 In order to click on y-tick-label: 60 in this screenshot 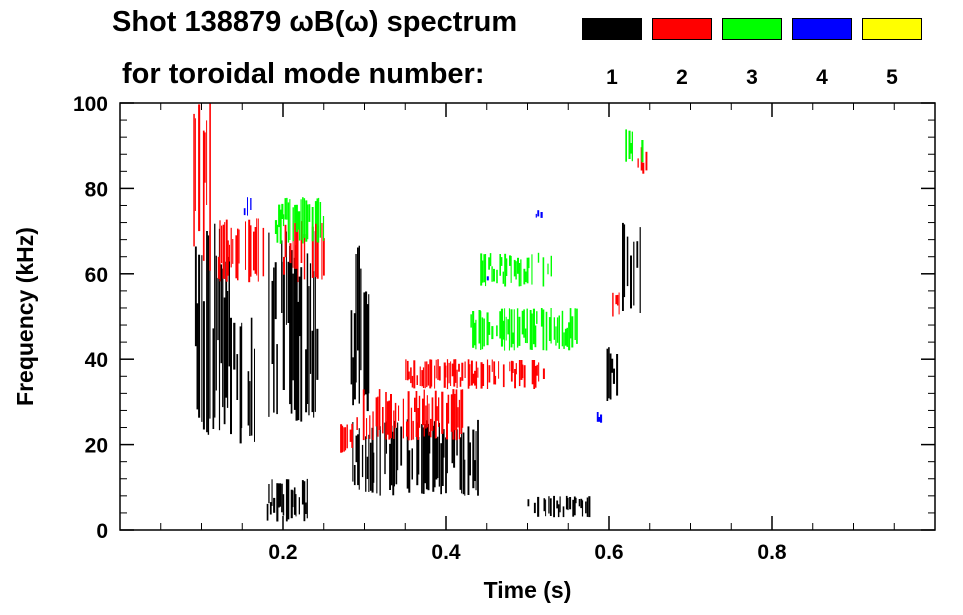, I will do `click(96, 275)`.